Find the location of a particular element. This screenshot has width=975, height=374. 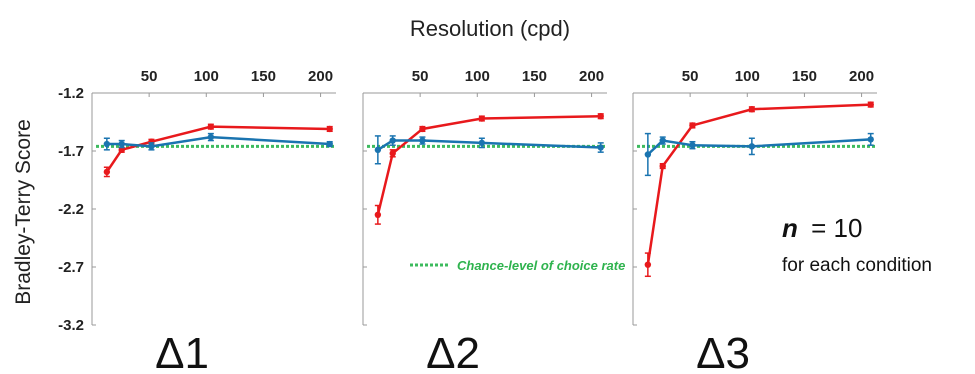

legend-label: Chance-level of choice rate is located at coordinates (541, 265).